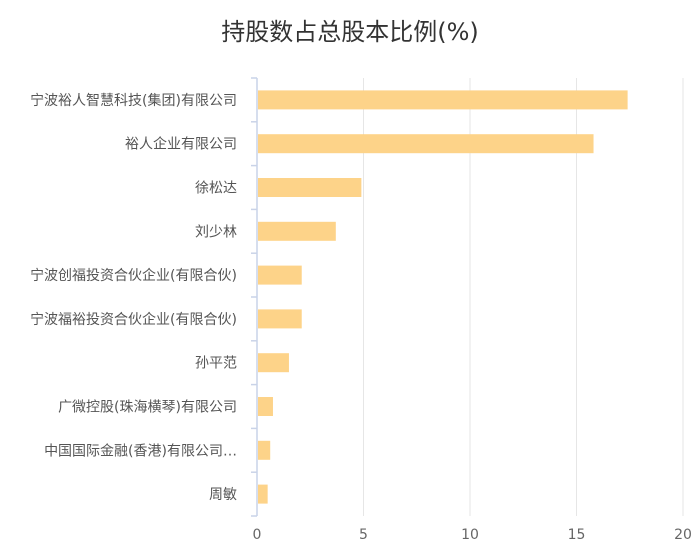 The height and width of the screenshot is (554, 700). I want to click on category-label: 宁波创福投资合伙企业(有限合伙), so click(133, 275).